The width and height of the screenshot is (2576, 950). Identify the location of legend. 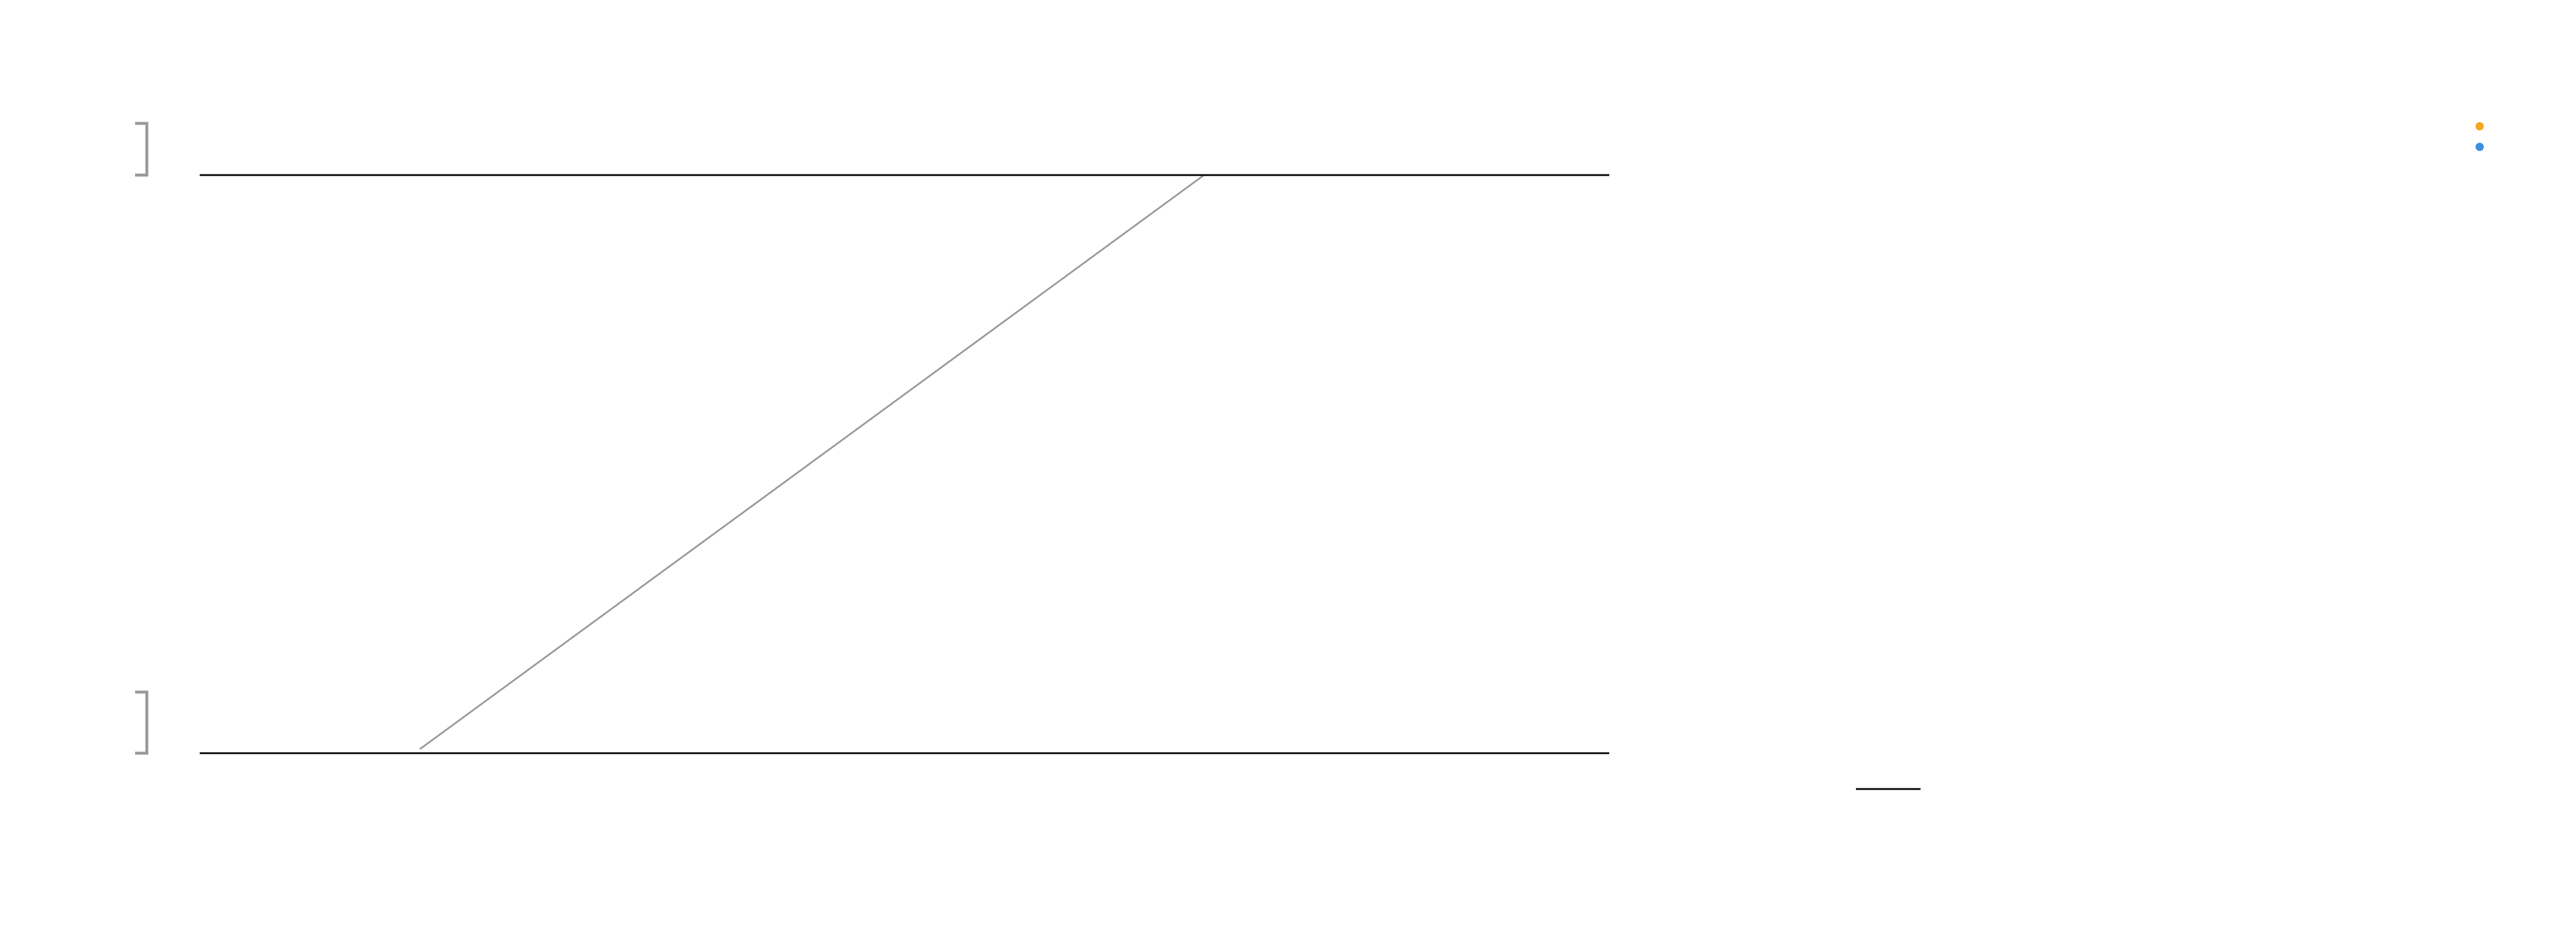
(2480, 136).